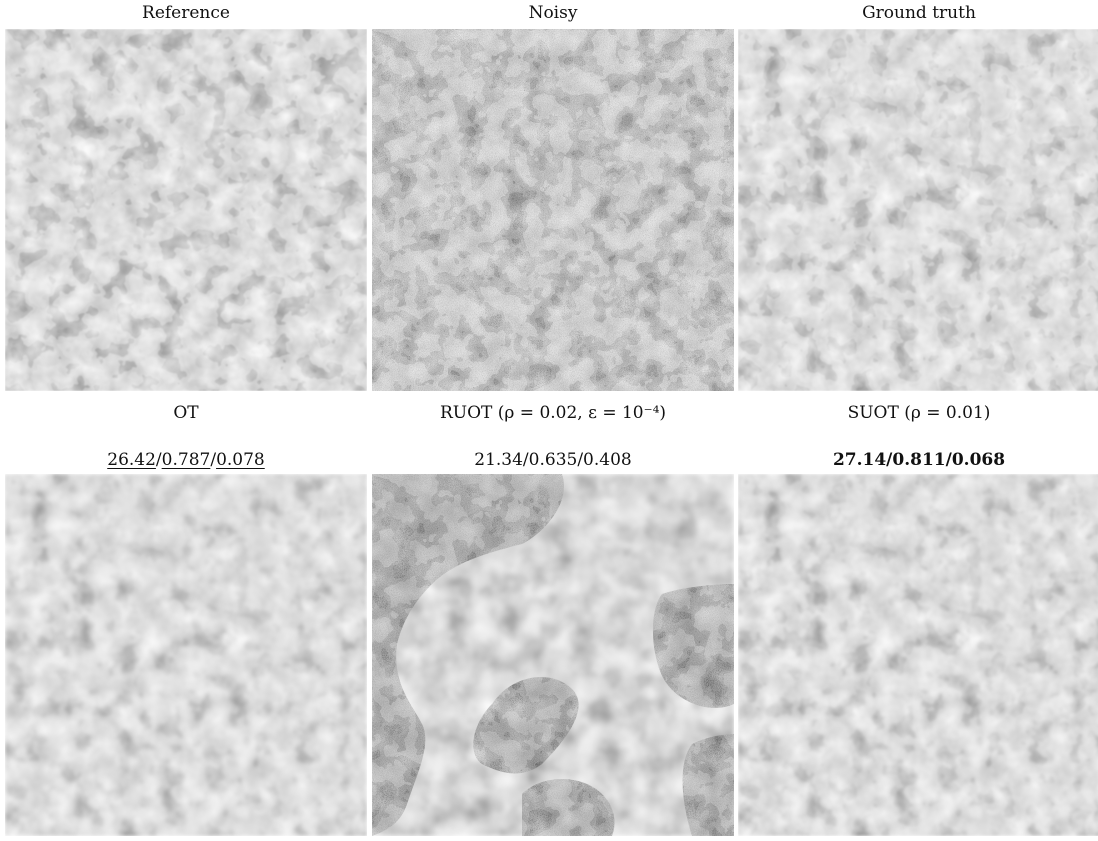 This screenshot has height=841, width=1098. I want to click on noisy-image, so click(553, 210).